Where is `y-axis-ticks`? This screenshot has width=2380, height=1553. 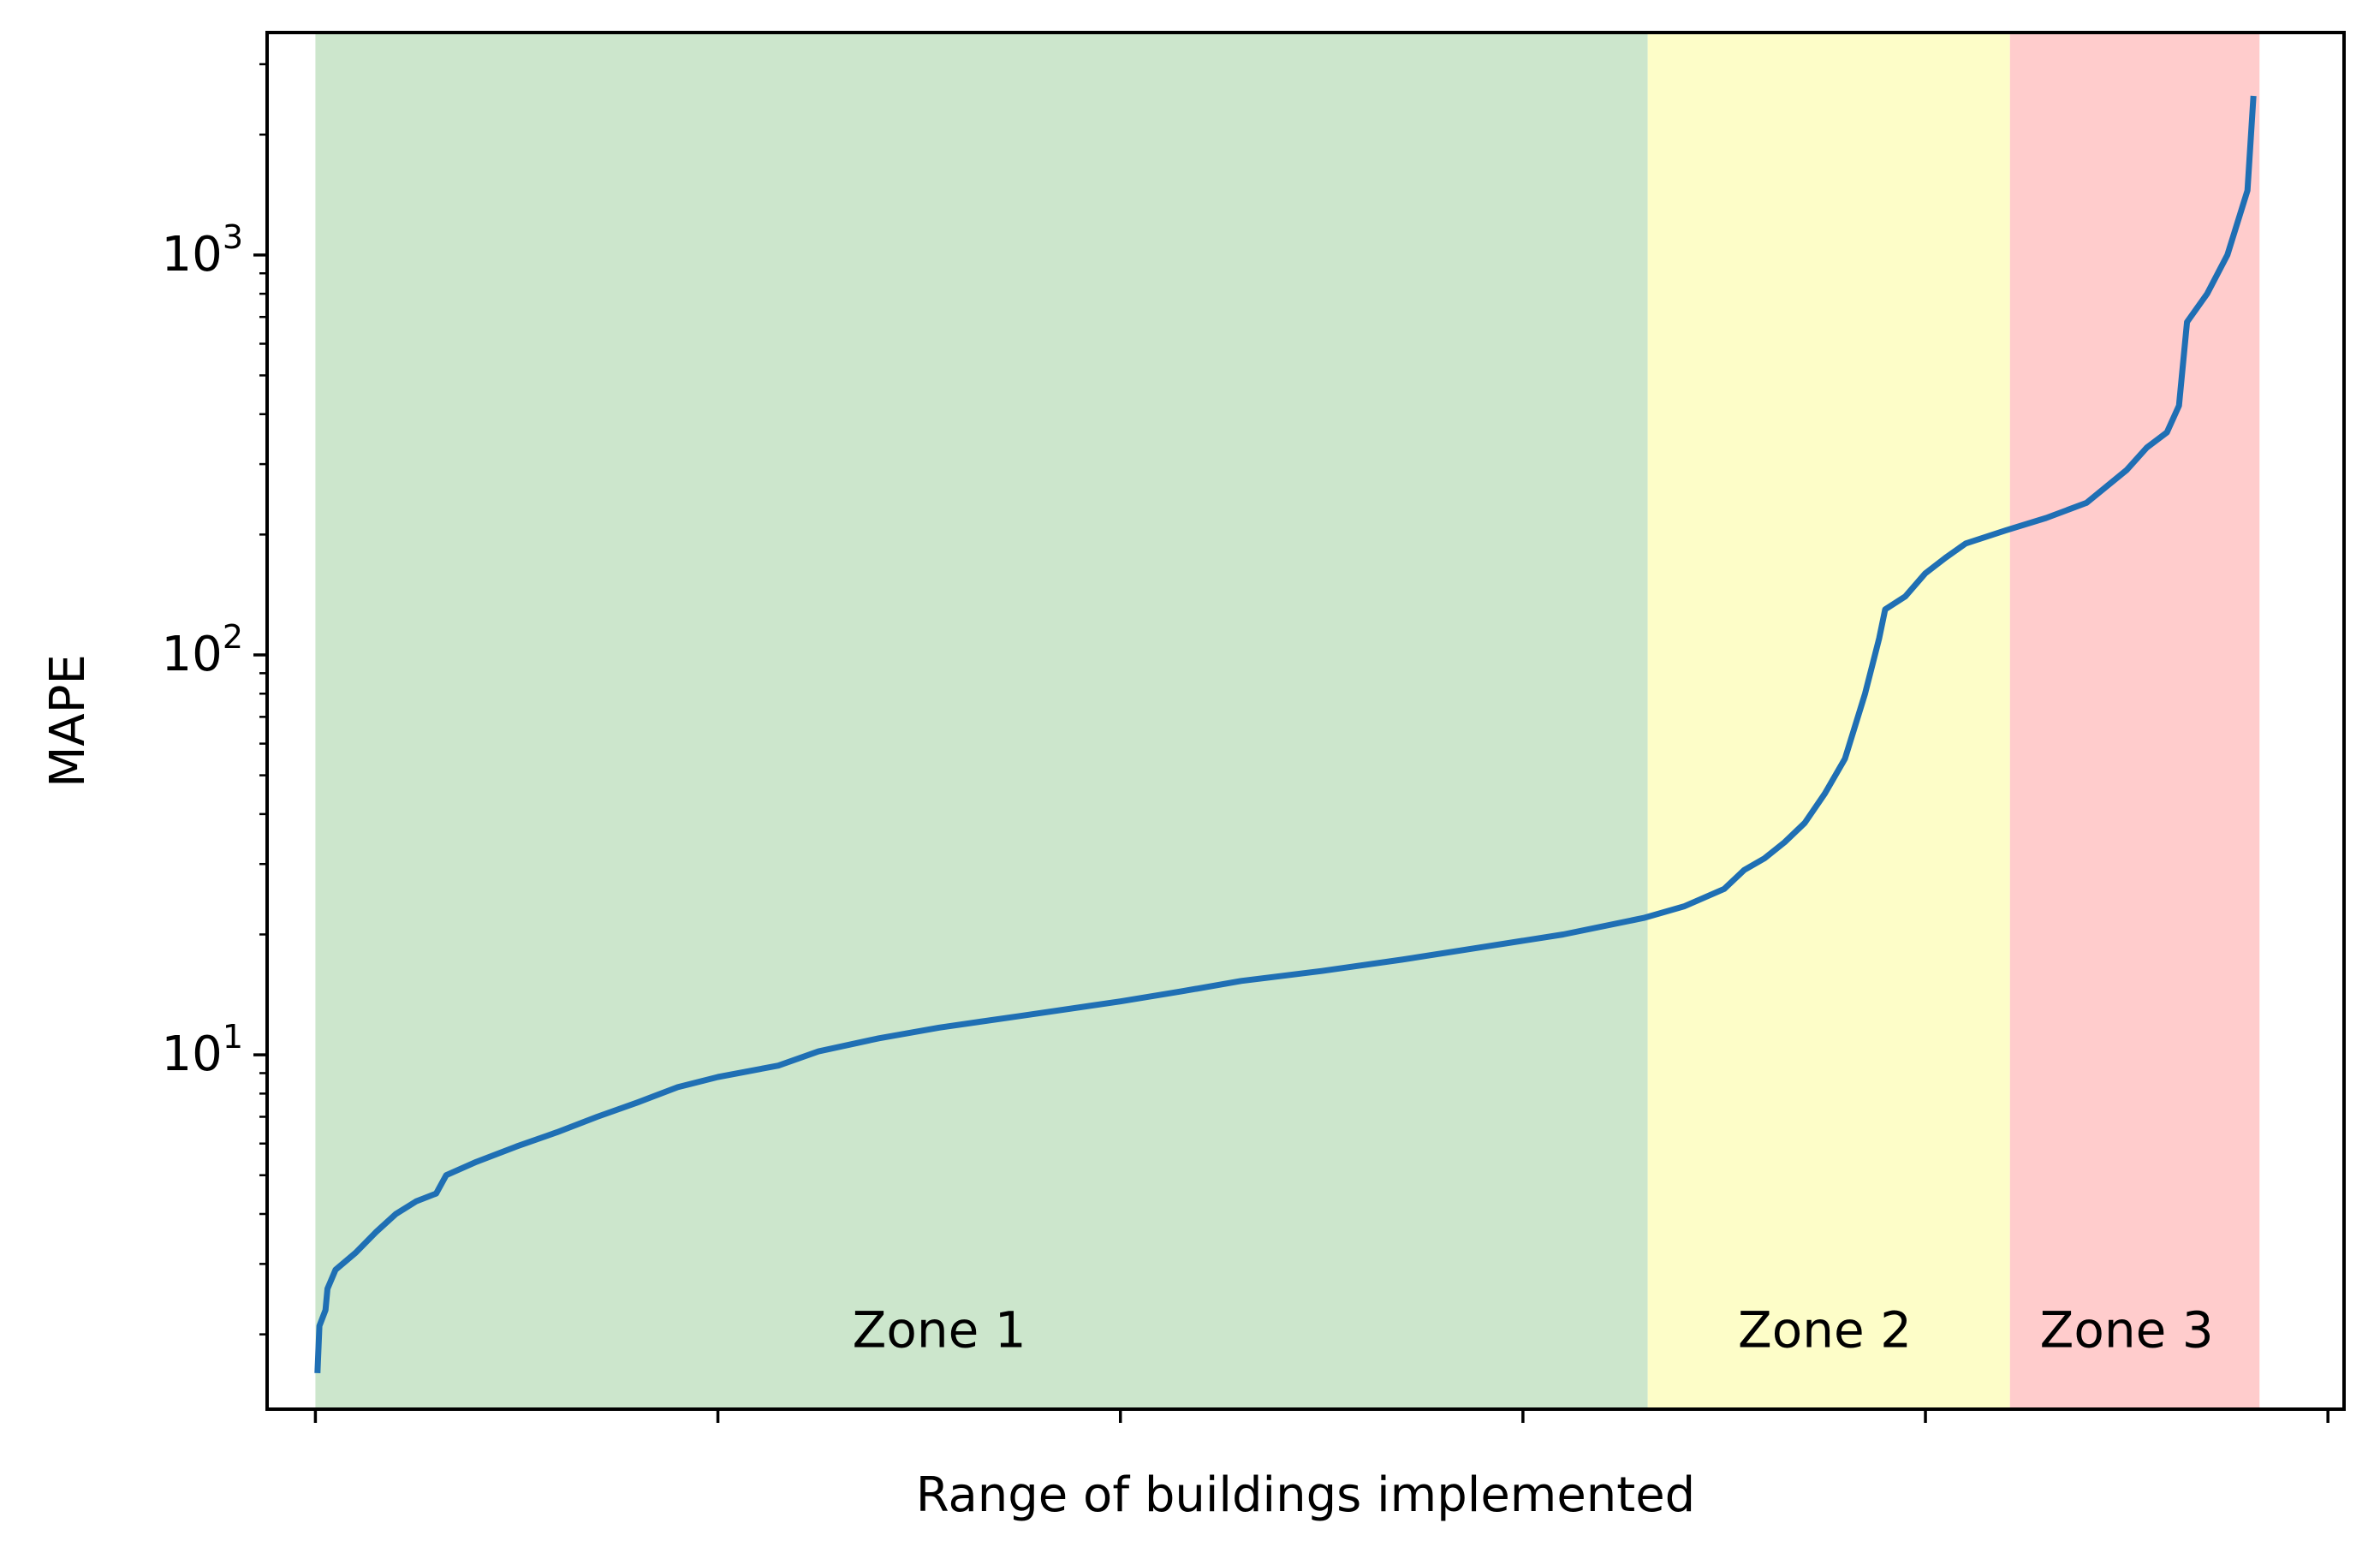 y-axis-ticks is located at coordinates (260, 699).